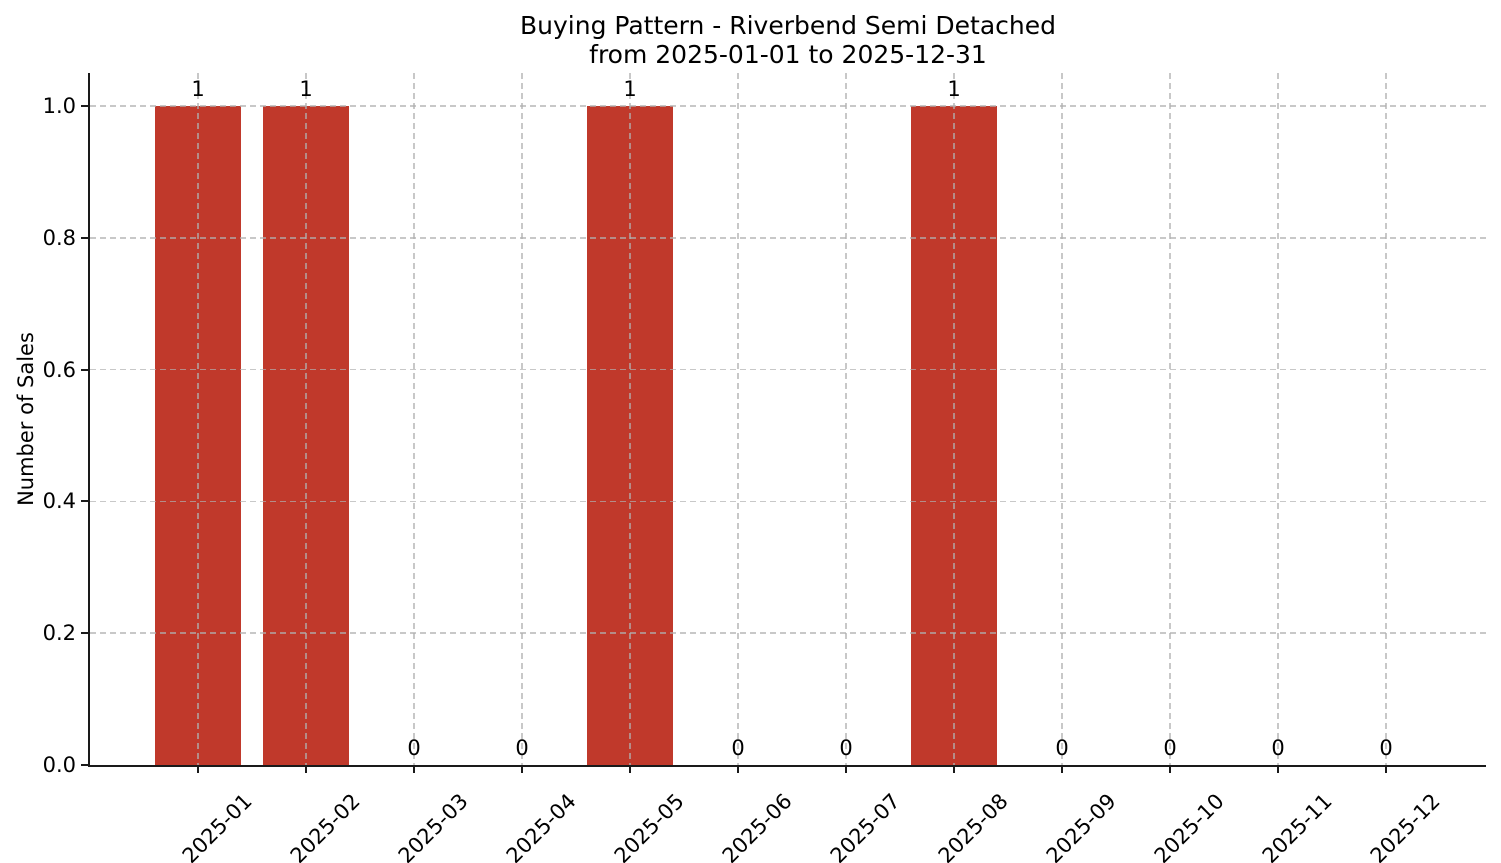 The image size is (1501, 863). I want to click on chart-title-line2: from 2025-01-01 to 2025-12-31, so click(788, 54).